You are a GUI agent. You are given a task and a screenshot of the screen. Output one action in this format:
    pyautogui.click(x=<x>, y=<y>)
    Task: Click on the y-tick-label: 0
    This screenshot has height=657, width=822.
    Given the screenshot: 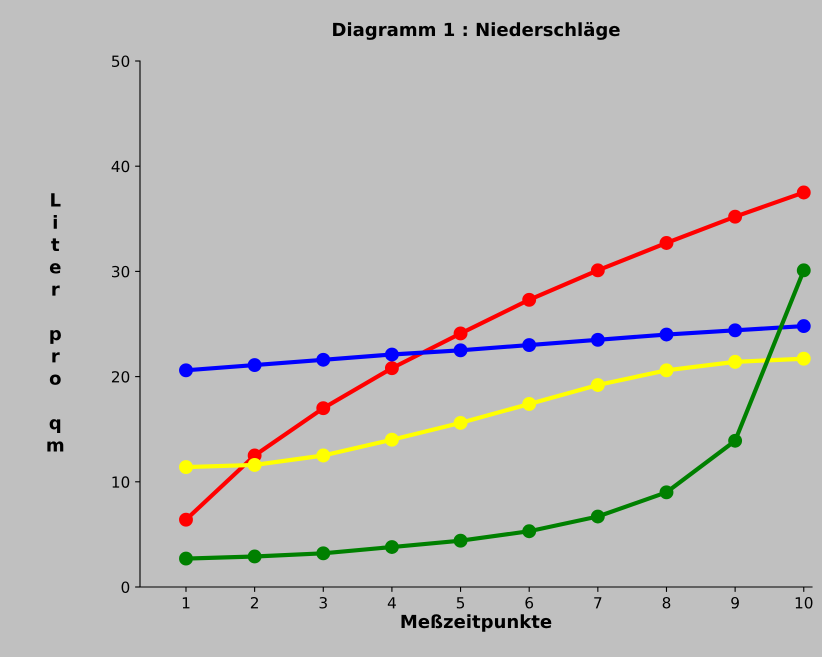 What is the action you would take?
    pyautogui.click(x=126, y=587)
    